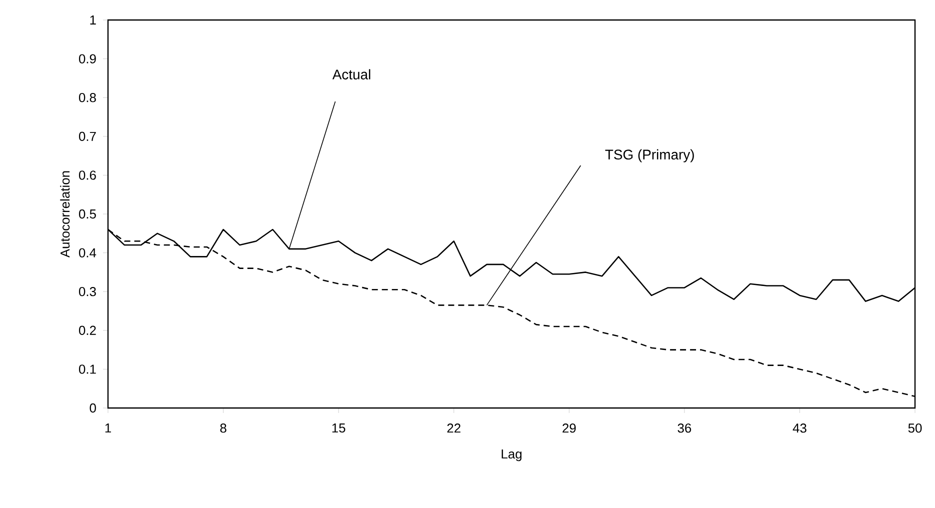 This screenshot has height=508, width=935. What do you see at coordinates (223, 428) in the screenshot?
I see `x-tick-label: 8` at bounding box center [223, 428].